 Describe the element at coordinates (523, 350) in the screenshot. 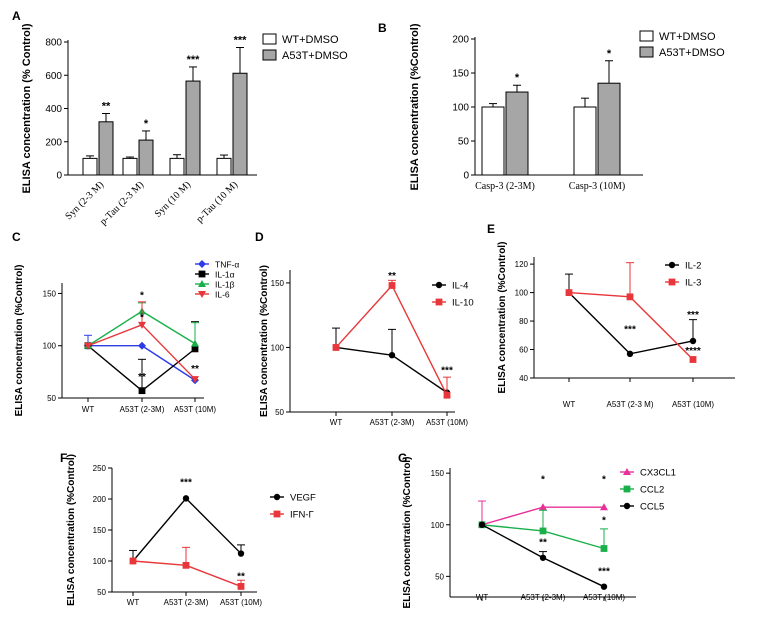

I see `y-tick-label: 60` at that location.